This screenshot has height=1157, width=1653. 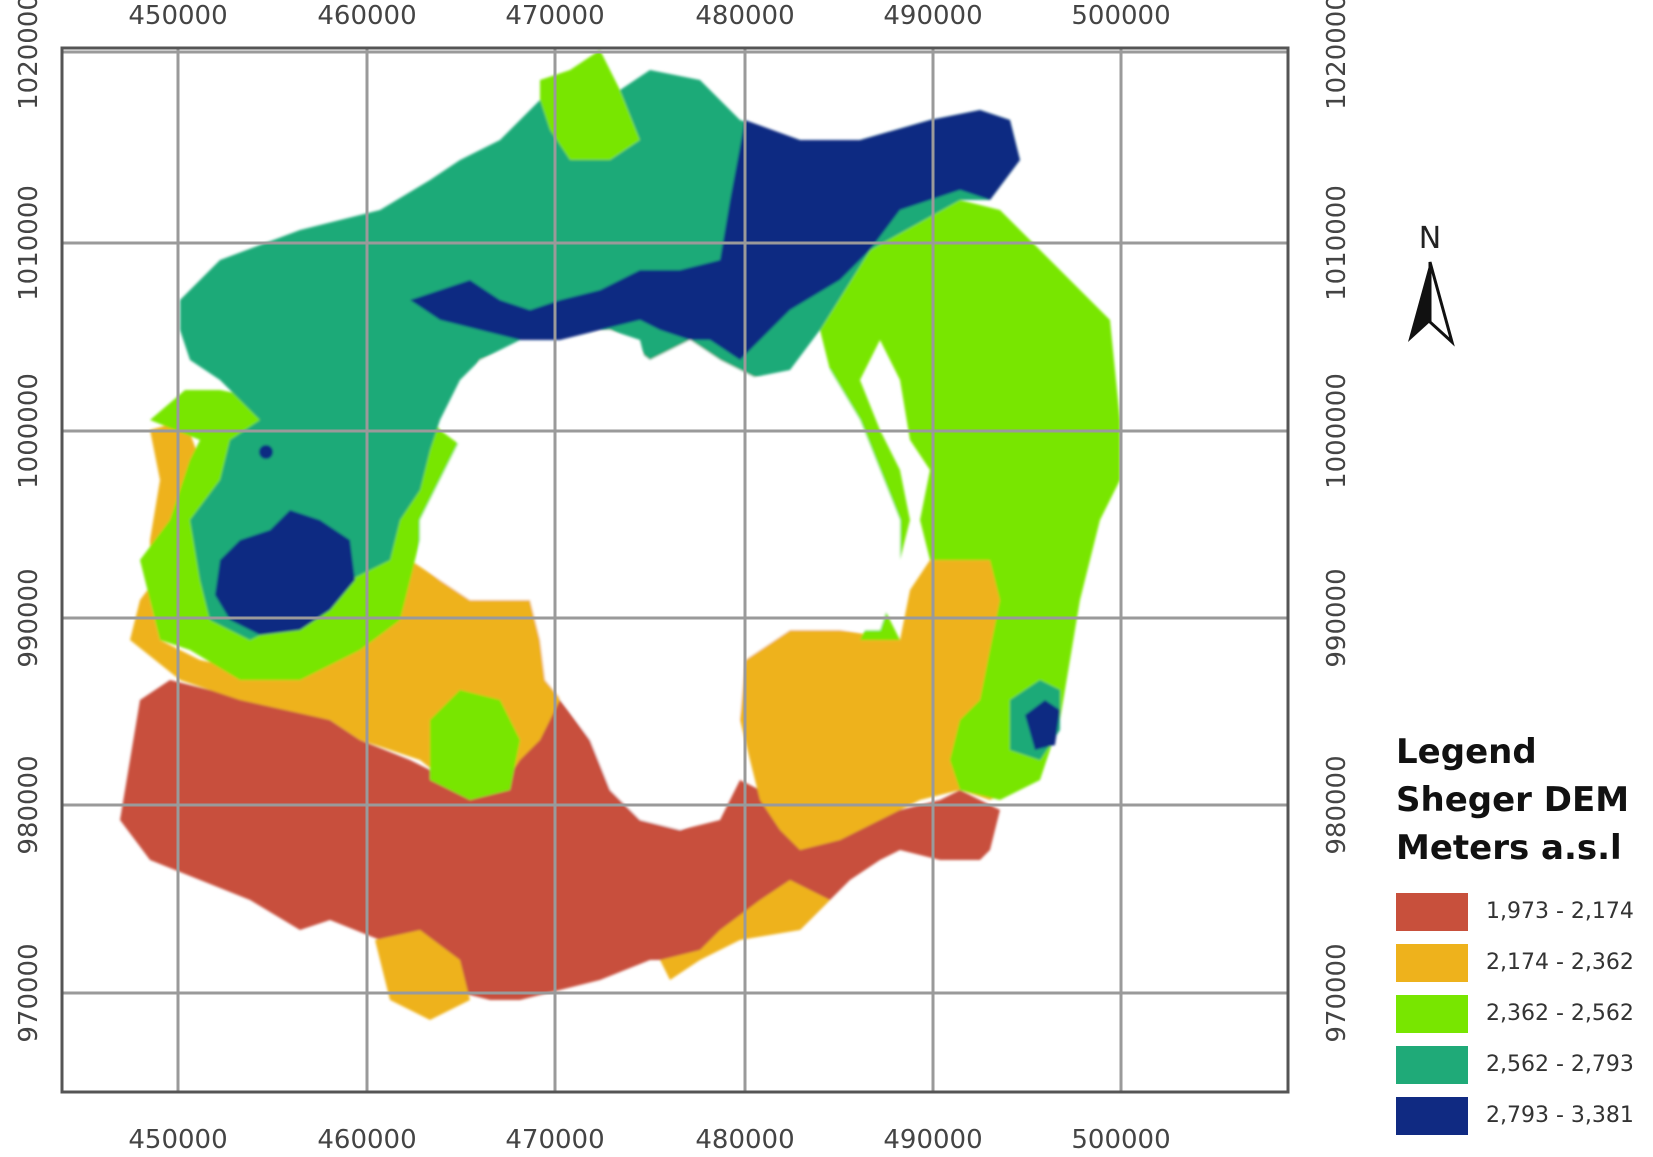 What do you see at coordinates (1560, 911) in the screenshot?
I see `legend-label: 1,973 - 2,174` at bounding box center [1560, 911].